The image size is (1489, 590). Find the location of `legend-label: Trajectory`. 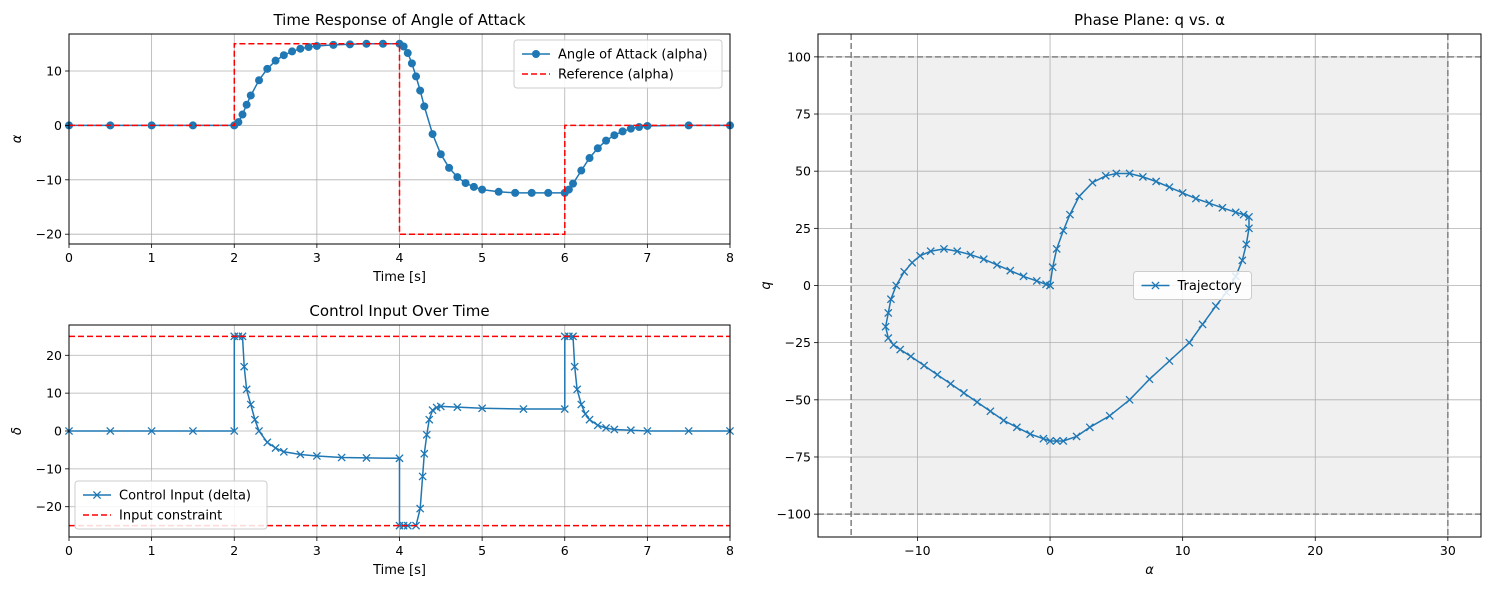

legend-label: Trajectory is located at coordinates (1209, 286).